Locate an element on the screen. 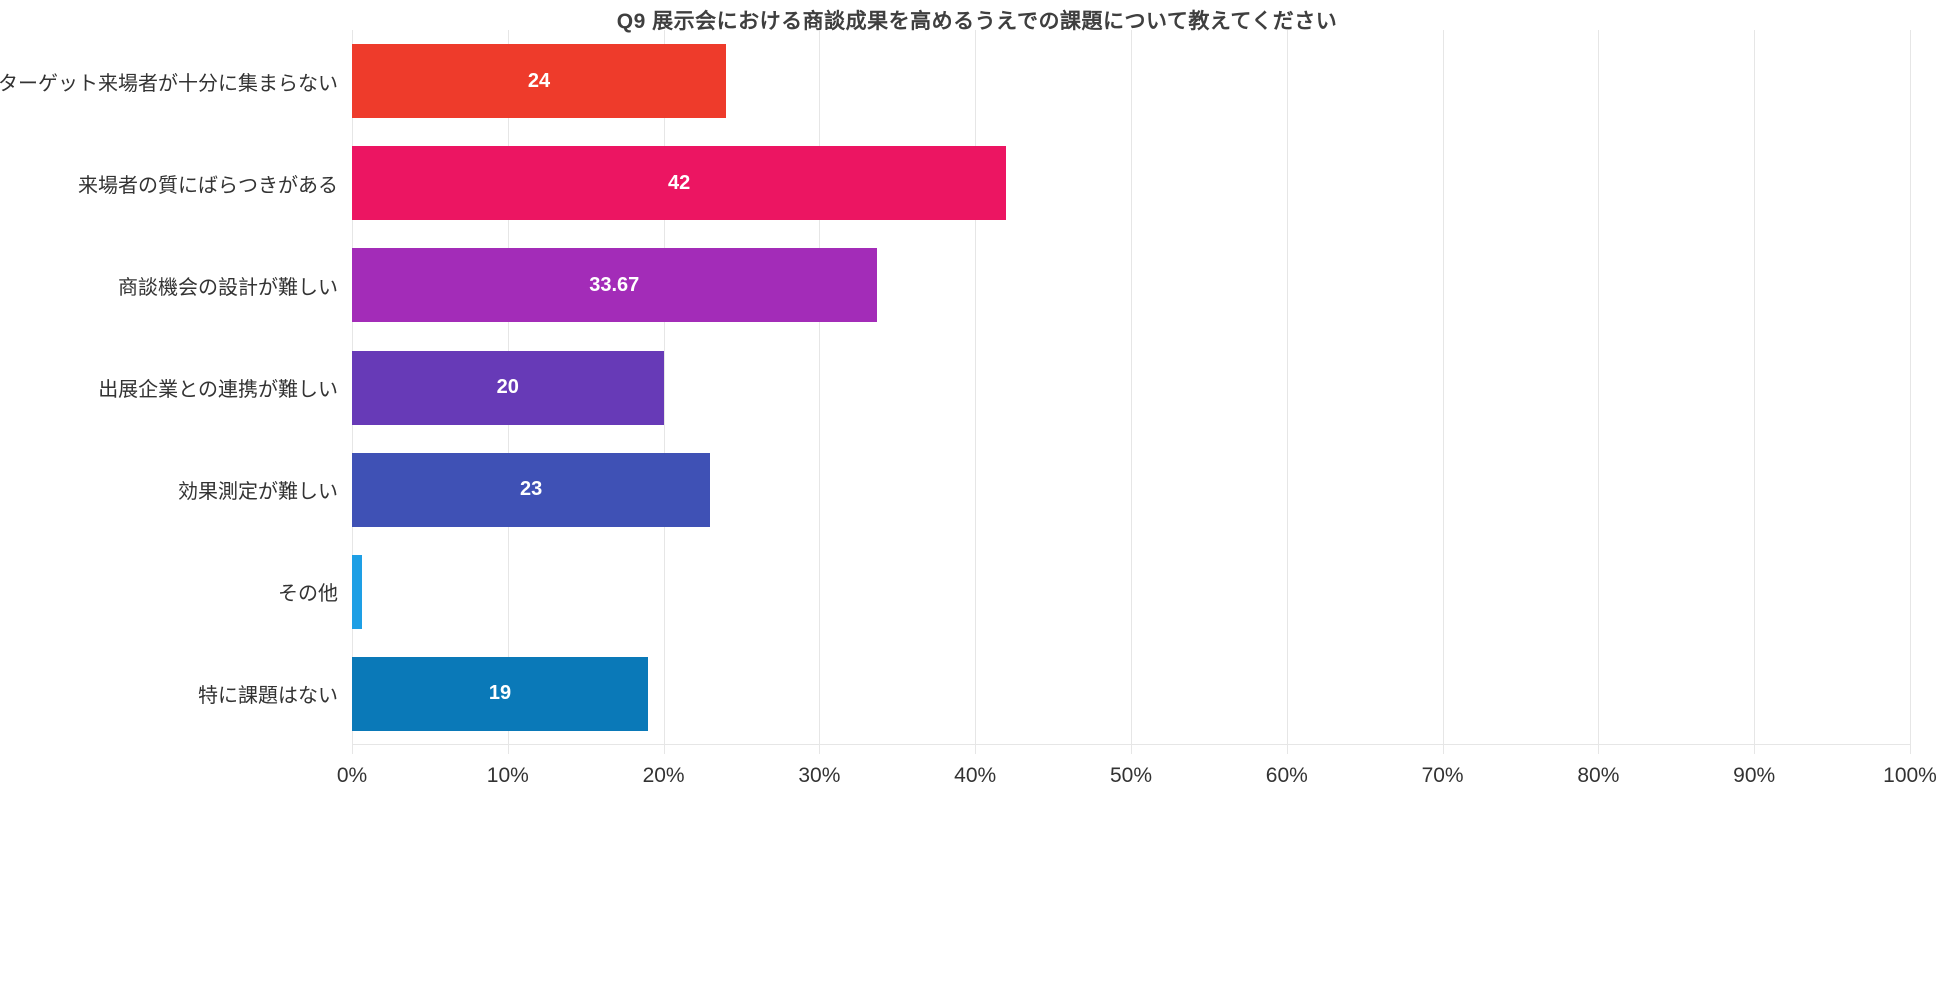  x-axis-tick-label: 90% is located at coordinates (1754, 775).